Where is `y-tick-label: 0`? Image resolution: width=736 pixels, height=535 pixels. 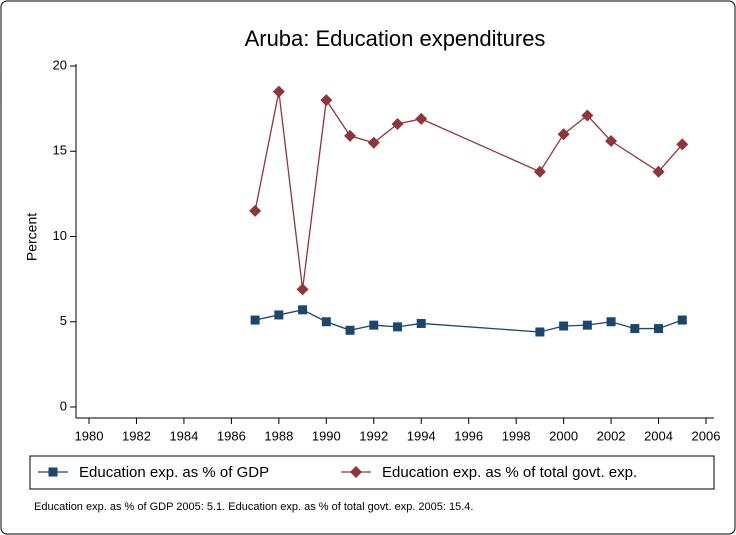
y-tick-label: 0 is located at coordinates (63, 405).